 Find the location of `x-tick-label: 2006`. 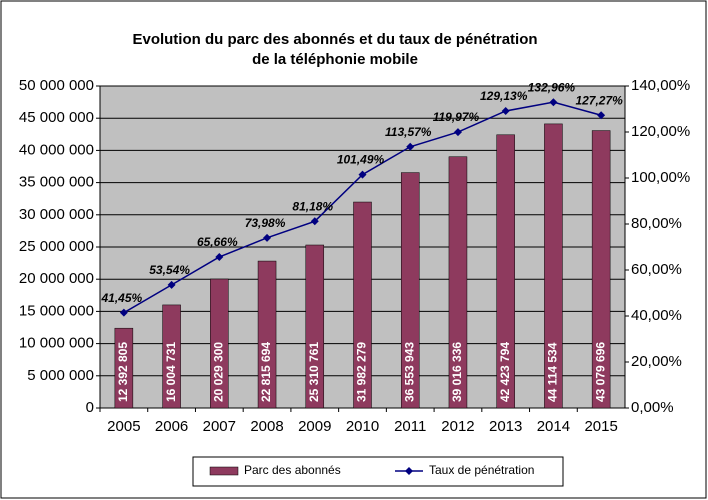

x-tick-label: 2006 is located at coordinates (171, 426).